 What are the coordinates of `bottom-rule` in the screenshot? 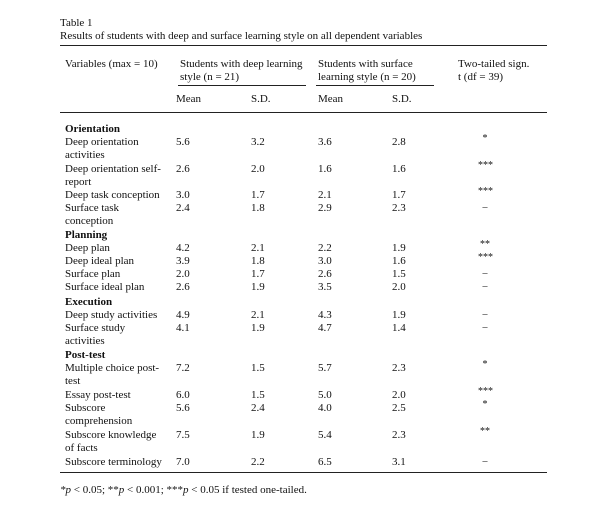 It's located at (303, 472).